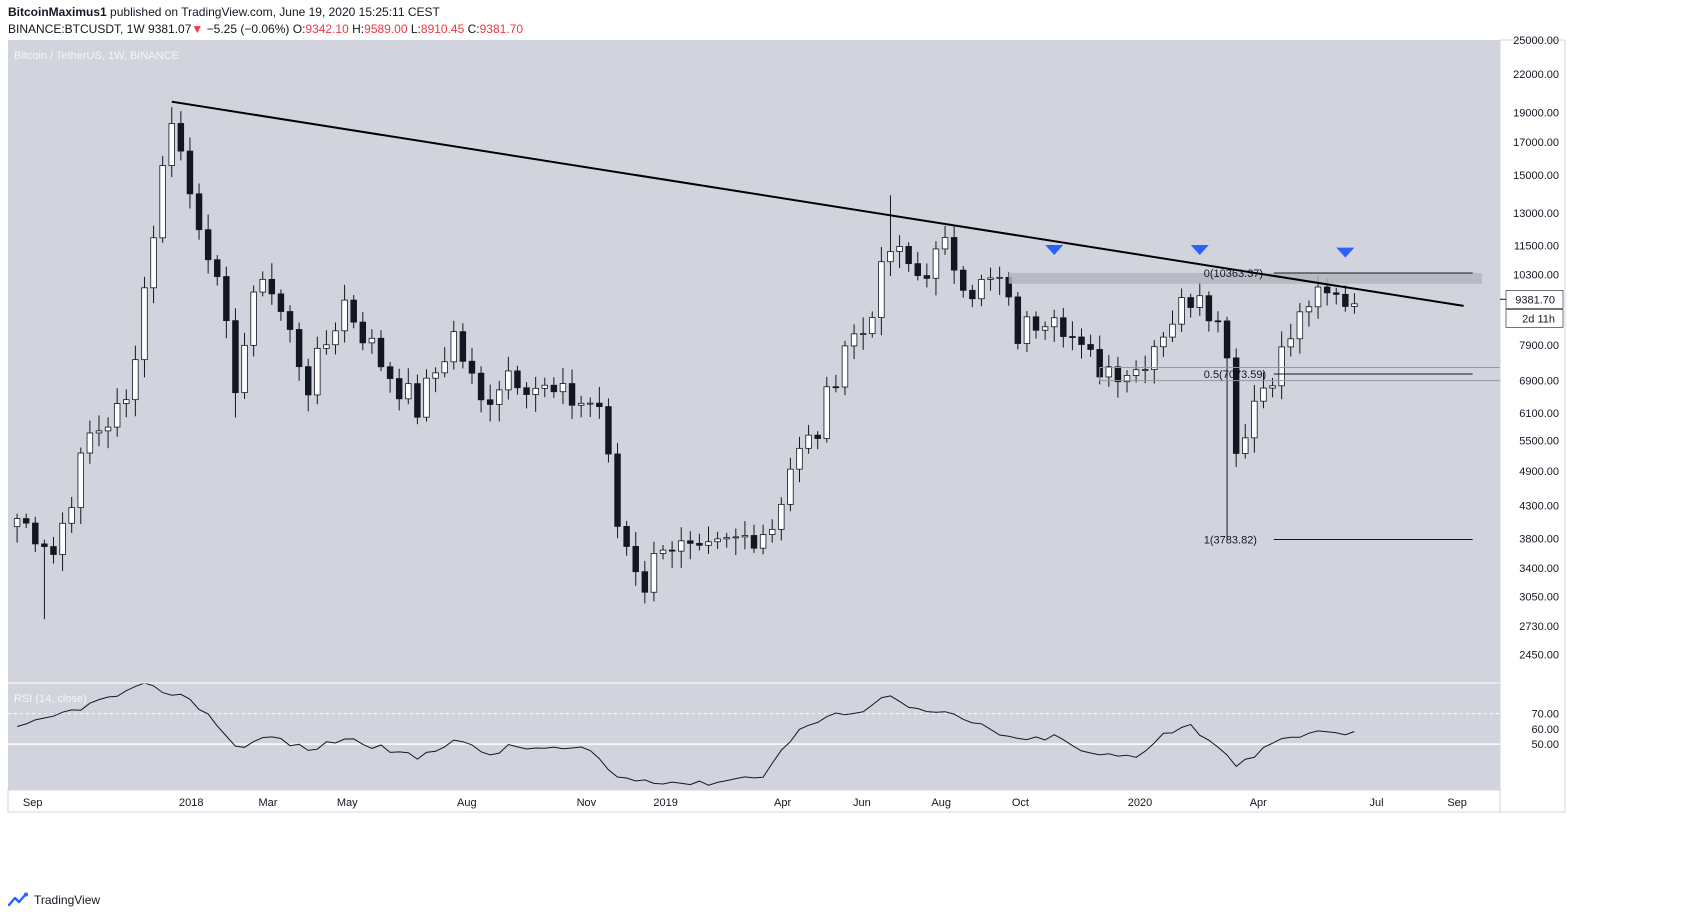 The height and width of the screenshot is (918, 1693). What do you see at coordinates (248, 29) in the screenshot?
I see `price-change: −5.25 (−0.06%)` at bounding box center [248, 29].